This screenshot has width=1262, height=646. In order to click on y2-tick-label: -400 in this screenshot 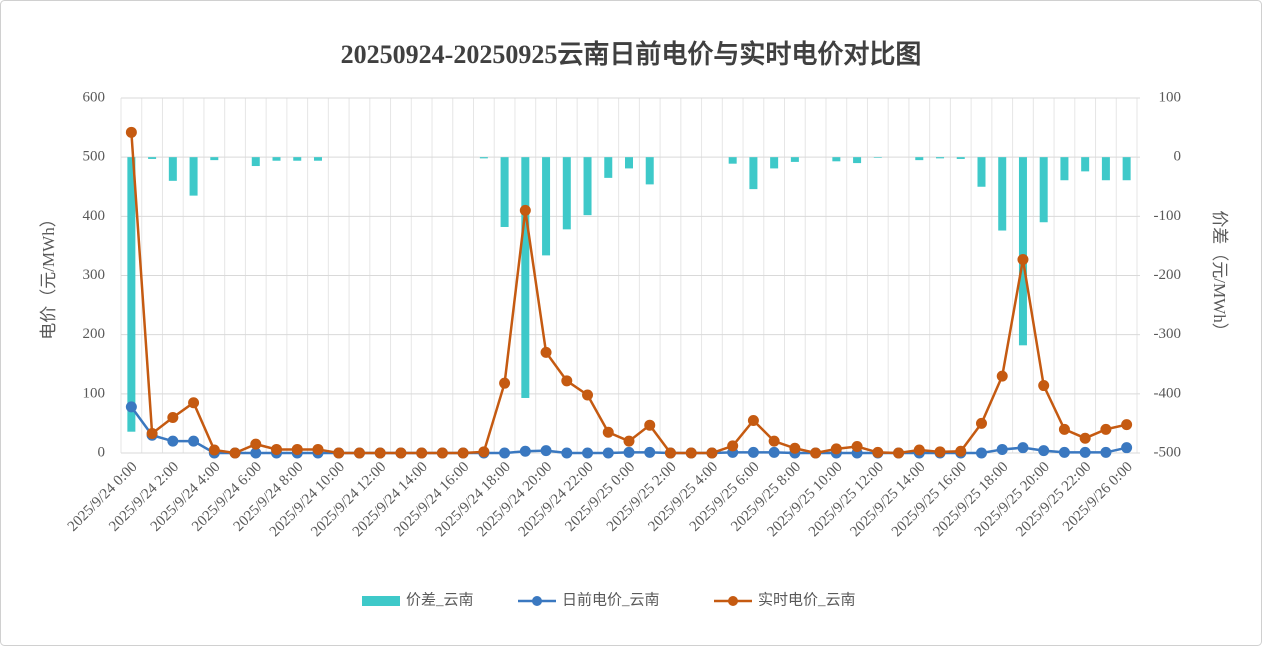, I will do `click(1168, 393)`.